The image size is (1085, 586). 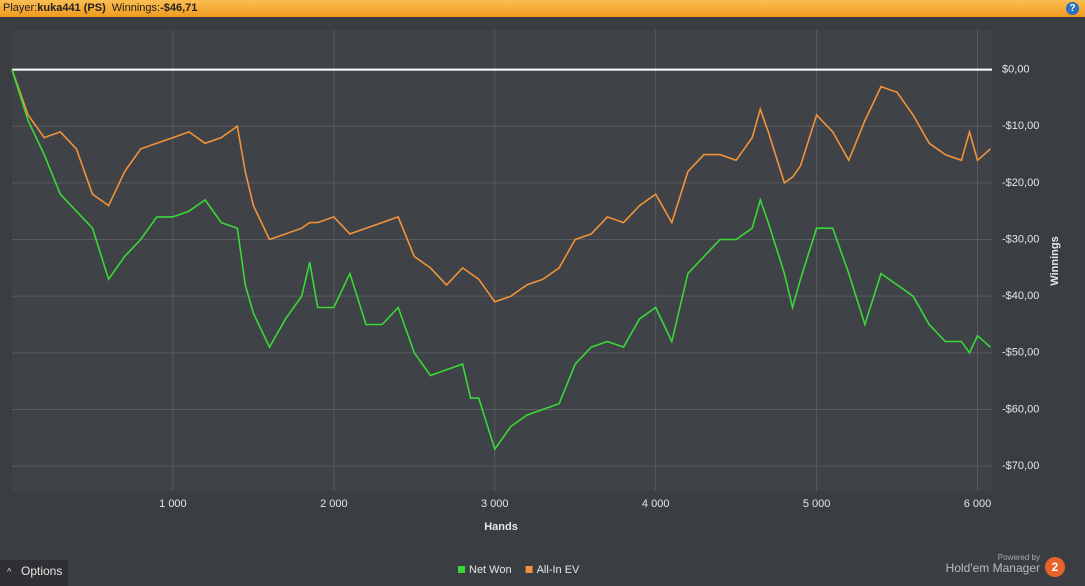 What do you see at coordinates (490, 570) in the screenshot?
I see `legend-label: Net Won` at bounding box center [490, 570].